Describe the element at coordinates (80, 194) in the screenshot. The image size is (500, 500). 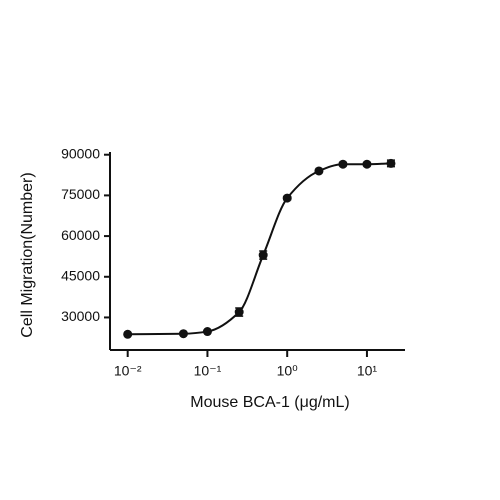
I see `y-tick-label: 75000` at that location.